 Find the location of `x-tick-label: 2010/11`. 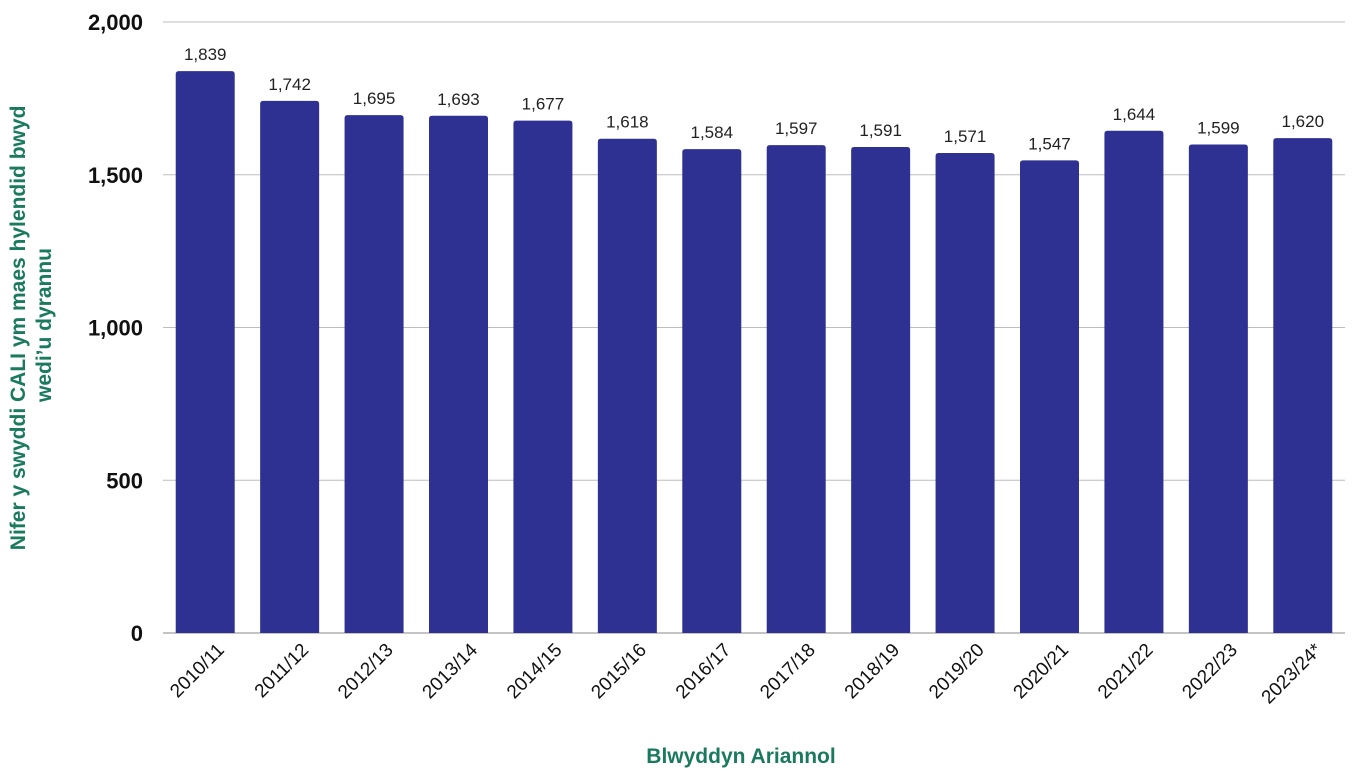

x-tick-label: 2010/11 is located at coordinates (197, 671).